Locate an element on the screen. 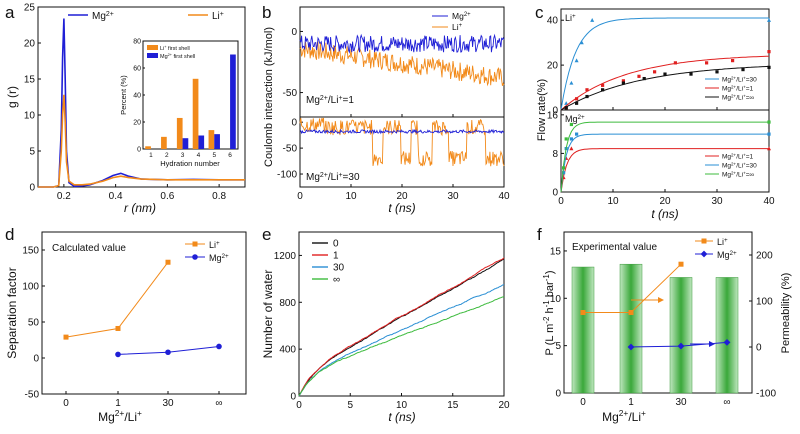  x-tick-label: 1 is located at coordinates (118, 403).